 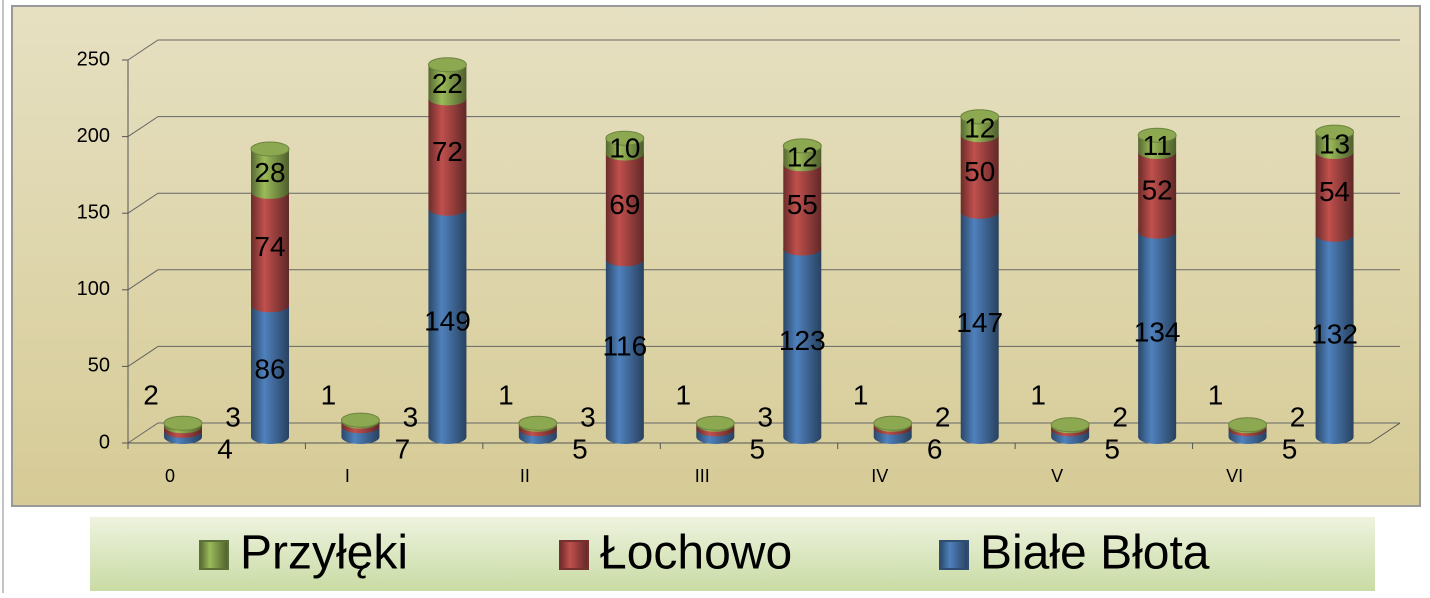 I want to click on legend-label: Łochowo, so click(x=696, y=553).